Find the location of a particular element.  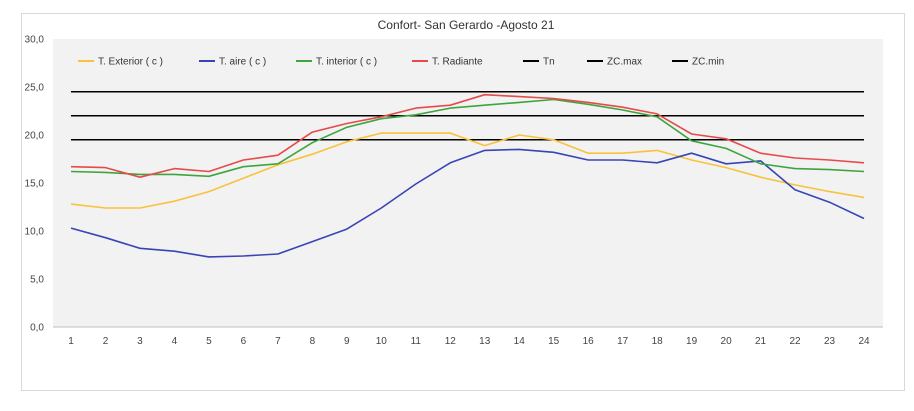

x-tick-label: 3 is located at coordinates (140, 341).